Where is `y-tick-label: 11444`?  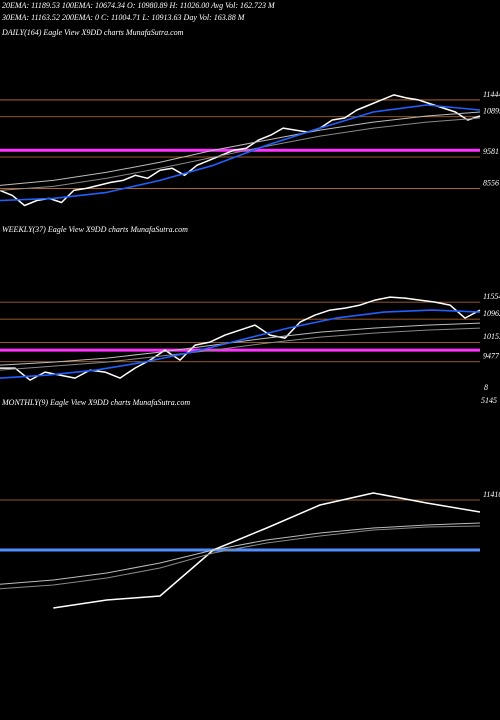 y-tick-label: 11444 is located at coordinates (491, 94).